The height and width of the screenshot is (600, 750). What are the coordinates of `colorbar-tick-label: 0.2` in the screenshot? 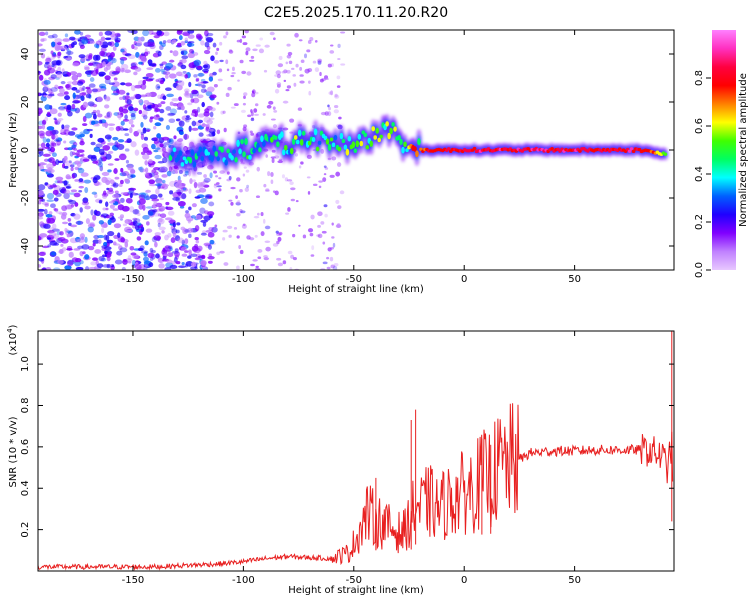 It's located at (699, 222).